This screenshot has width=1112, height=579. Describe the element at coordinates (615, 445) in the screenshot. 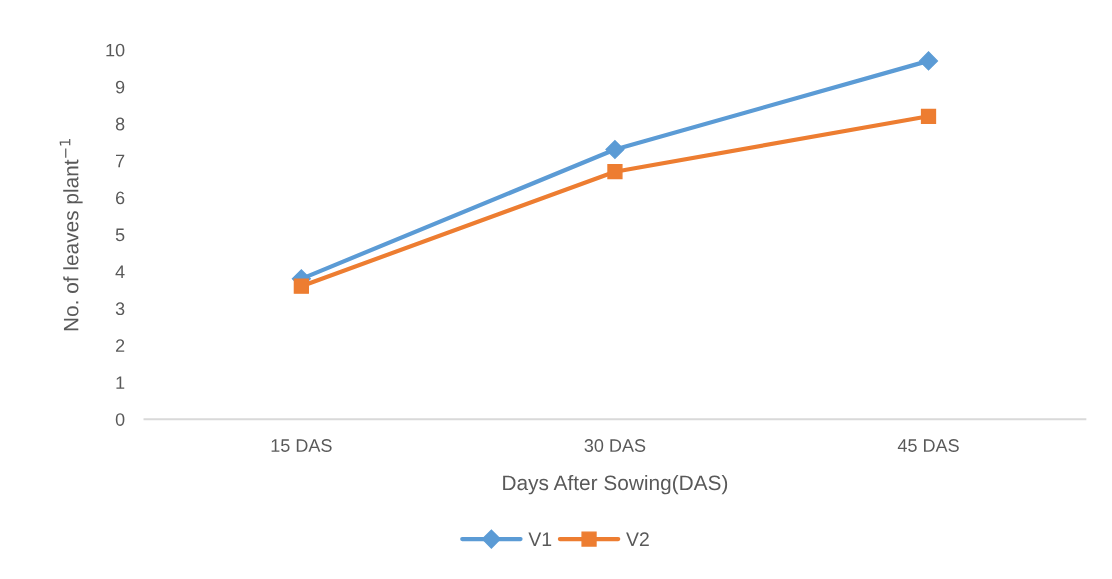

I see `x-tick-label: 30 DAS` at that location.